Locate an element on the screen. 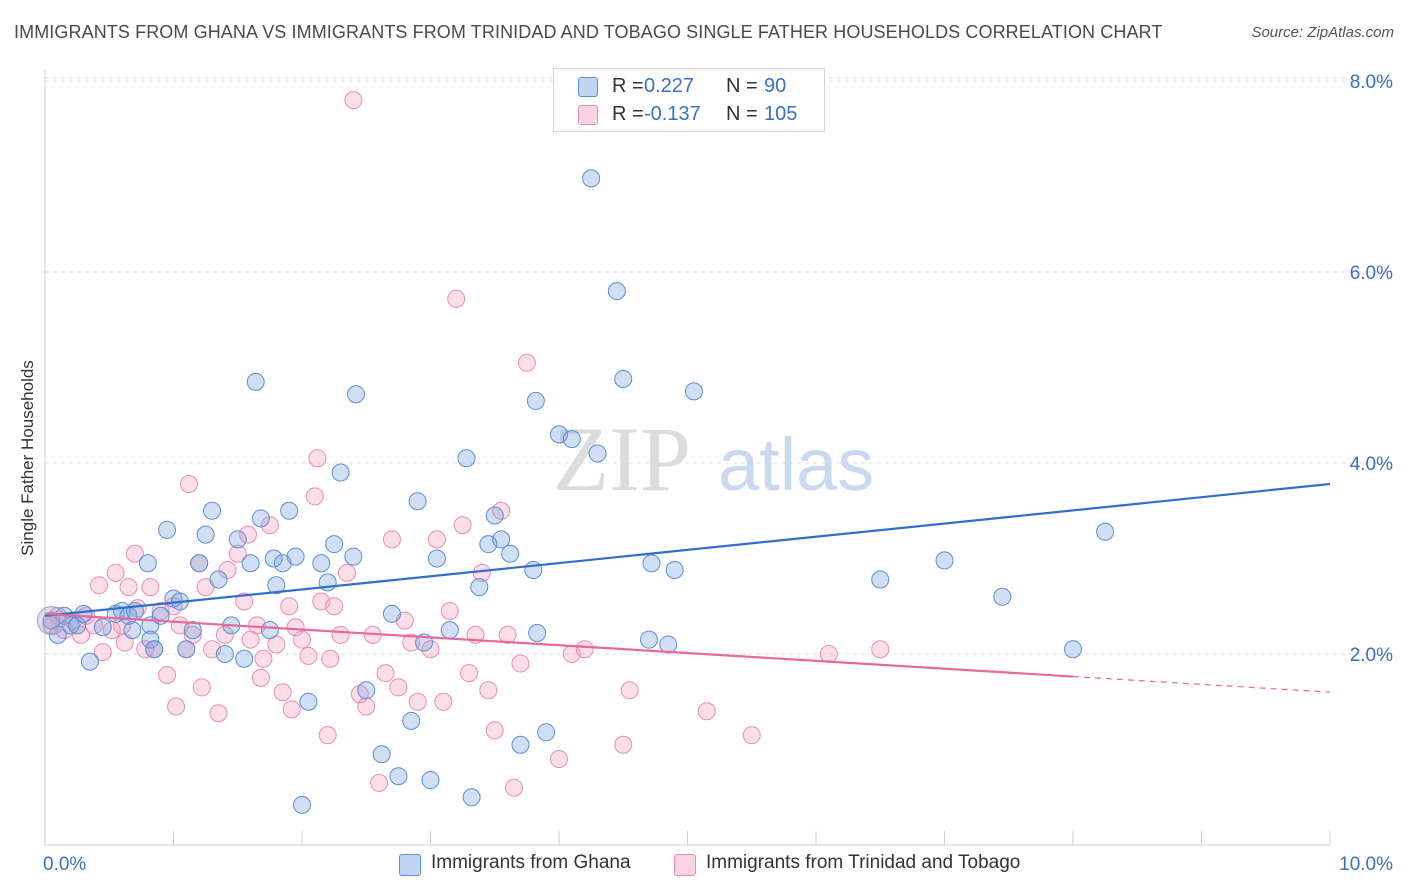  legend-n-value: 105 is located at coordinates (781, 114).